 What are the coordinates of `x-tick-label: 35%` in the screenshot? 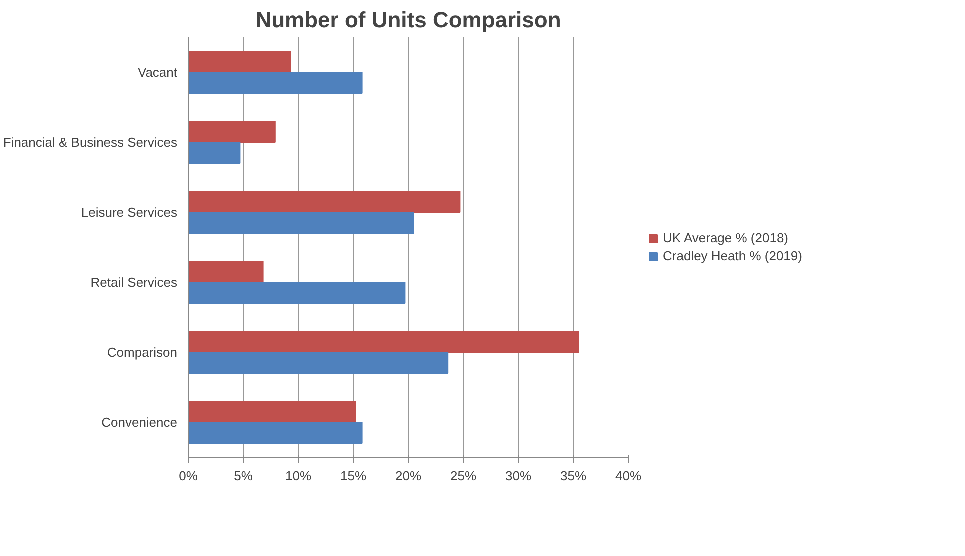 It's located at (573, 476).